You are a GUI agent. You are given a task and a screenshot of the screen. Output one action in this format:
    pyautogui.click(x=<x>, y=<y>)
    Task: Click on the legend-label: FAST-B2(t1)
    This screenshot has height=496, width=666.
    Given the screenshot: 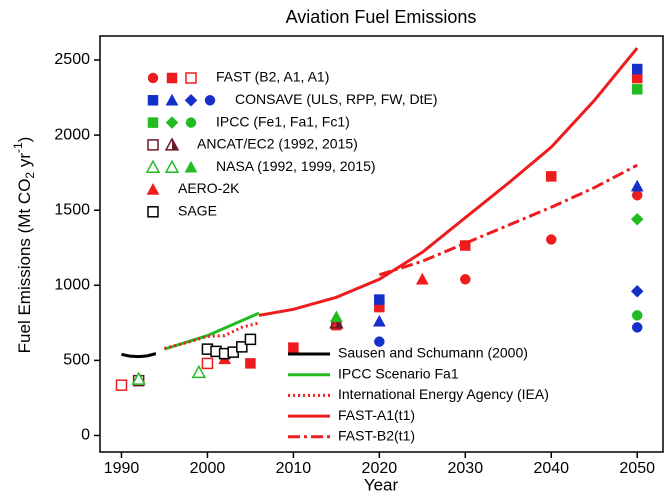 What is the action you would take?
    pyautogui.click(x=376, y=436)
    